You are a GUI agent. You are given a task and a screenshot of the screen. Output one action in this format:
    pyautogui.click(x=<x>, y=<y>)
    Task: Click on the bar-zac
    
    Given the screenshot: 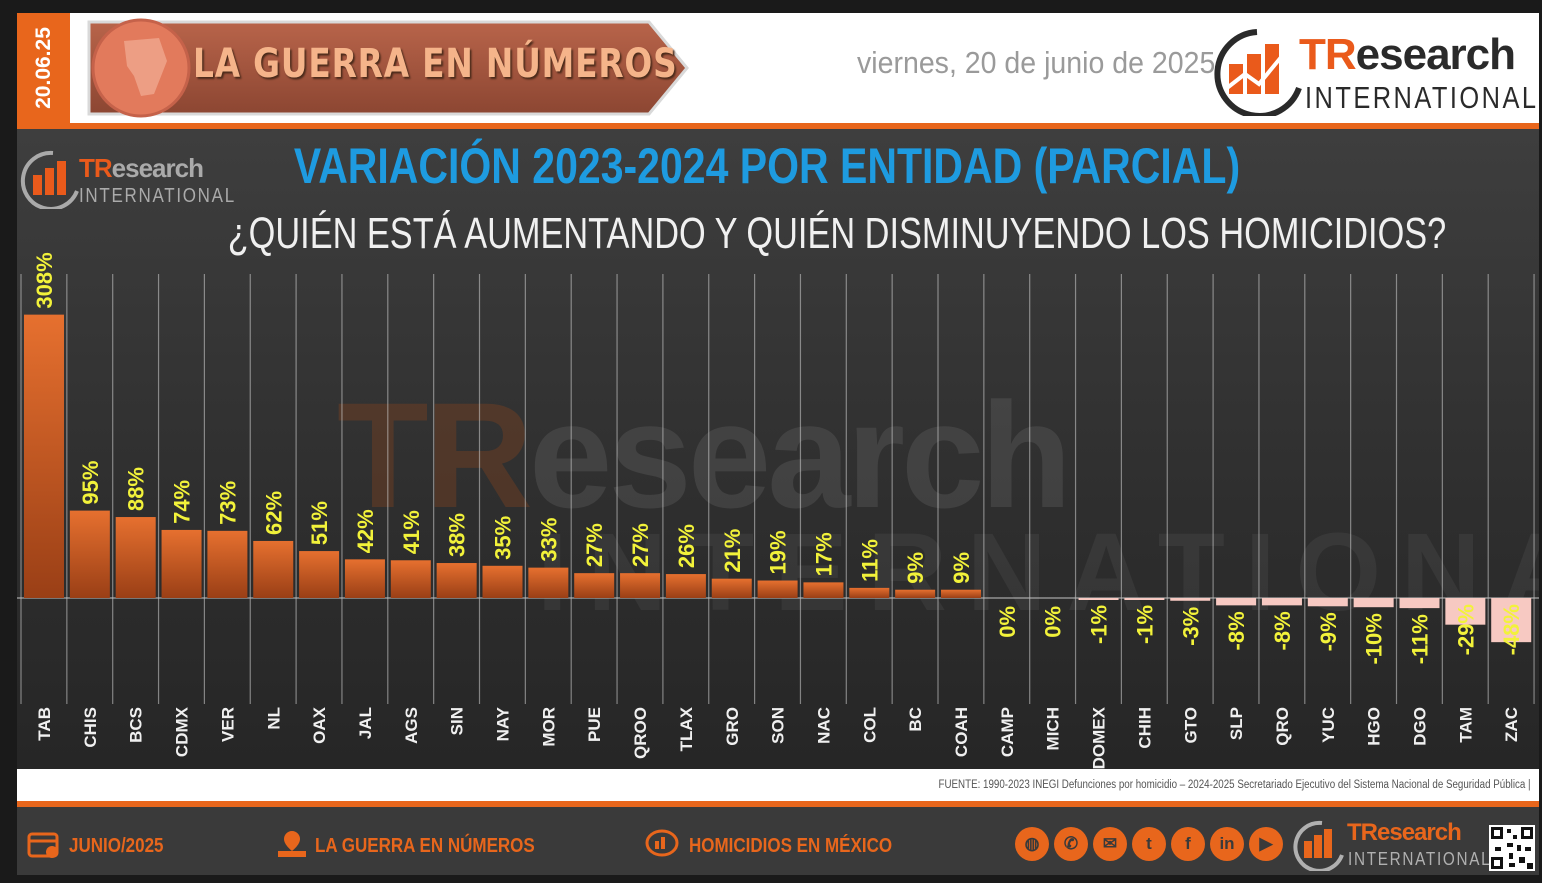 What is the action you would take?
    pyautogui.click(x=1511, y=620)
    